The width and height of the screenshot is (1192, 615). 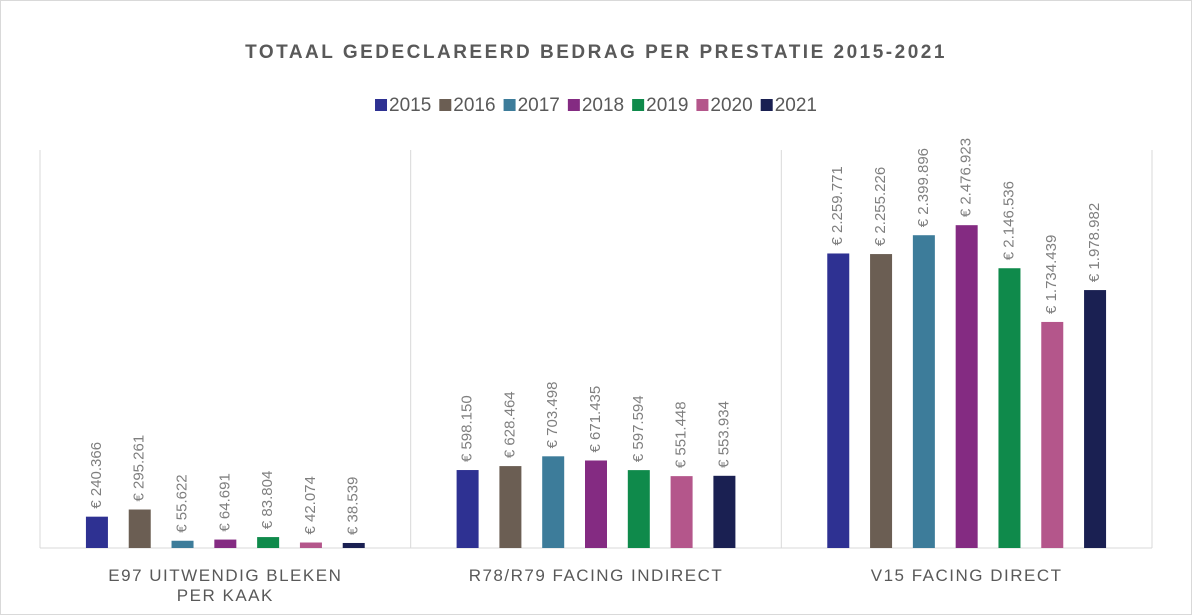 What do you see at coordinates (603, 105) in the screenshot?
I see `legend-label: 2018` at bounding box center [603, 105].